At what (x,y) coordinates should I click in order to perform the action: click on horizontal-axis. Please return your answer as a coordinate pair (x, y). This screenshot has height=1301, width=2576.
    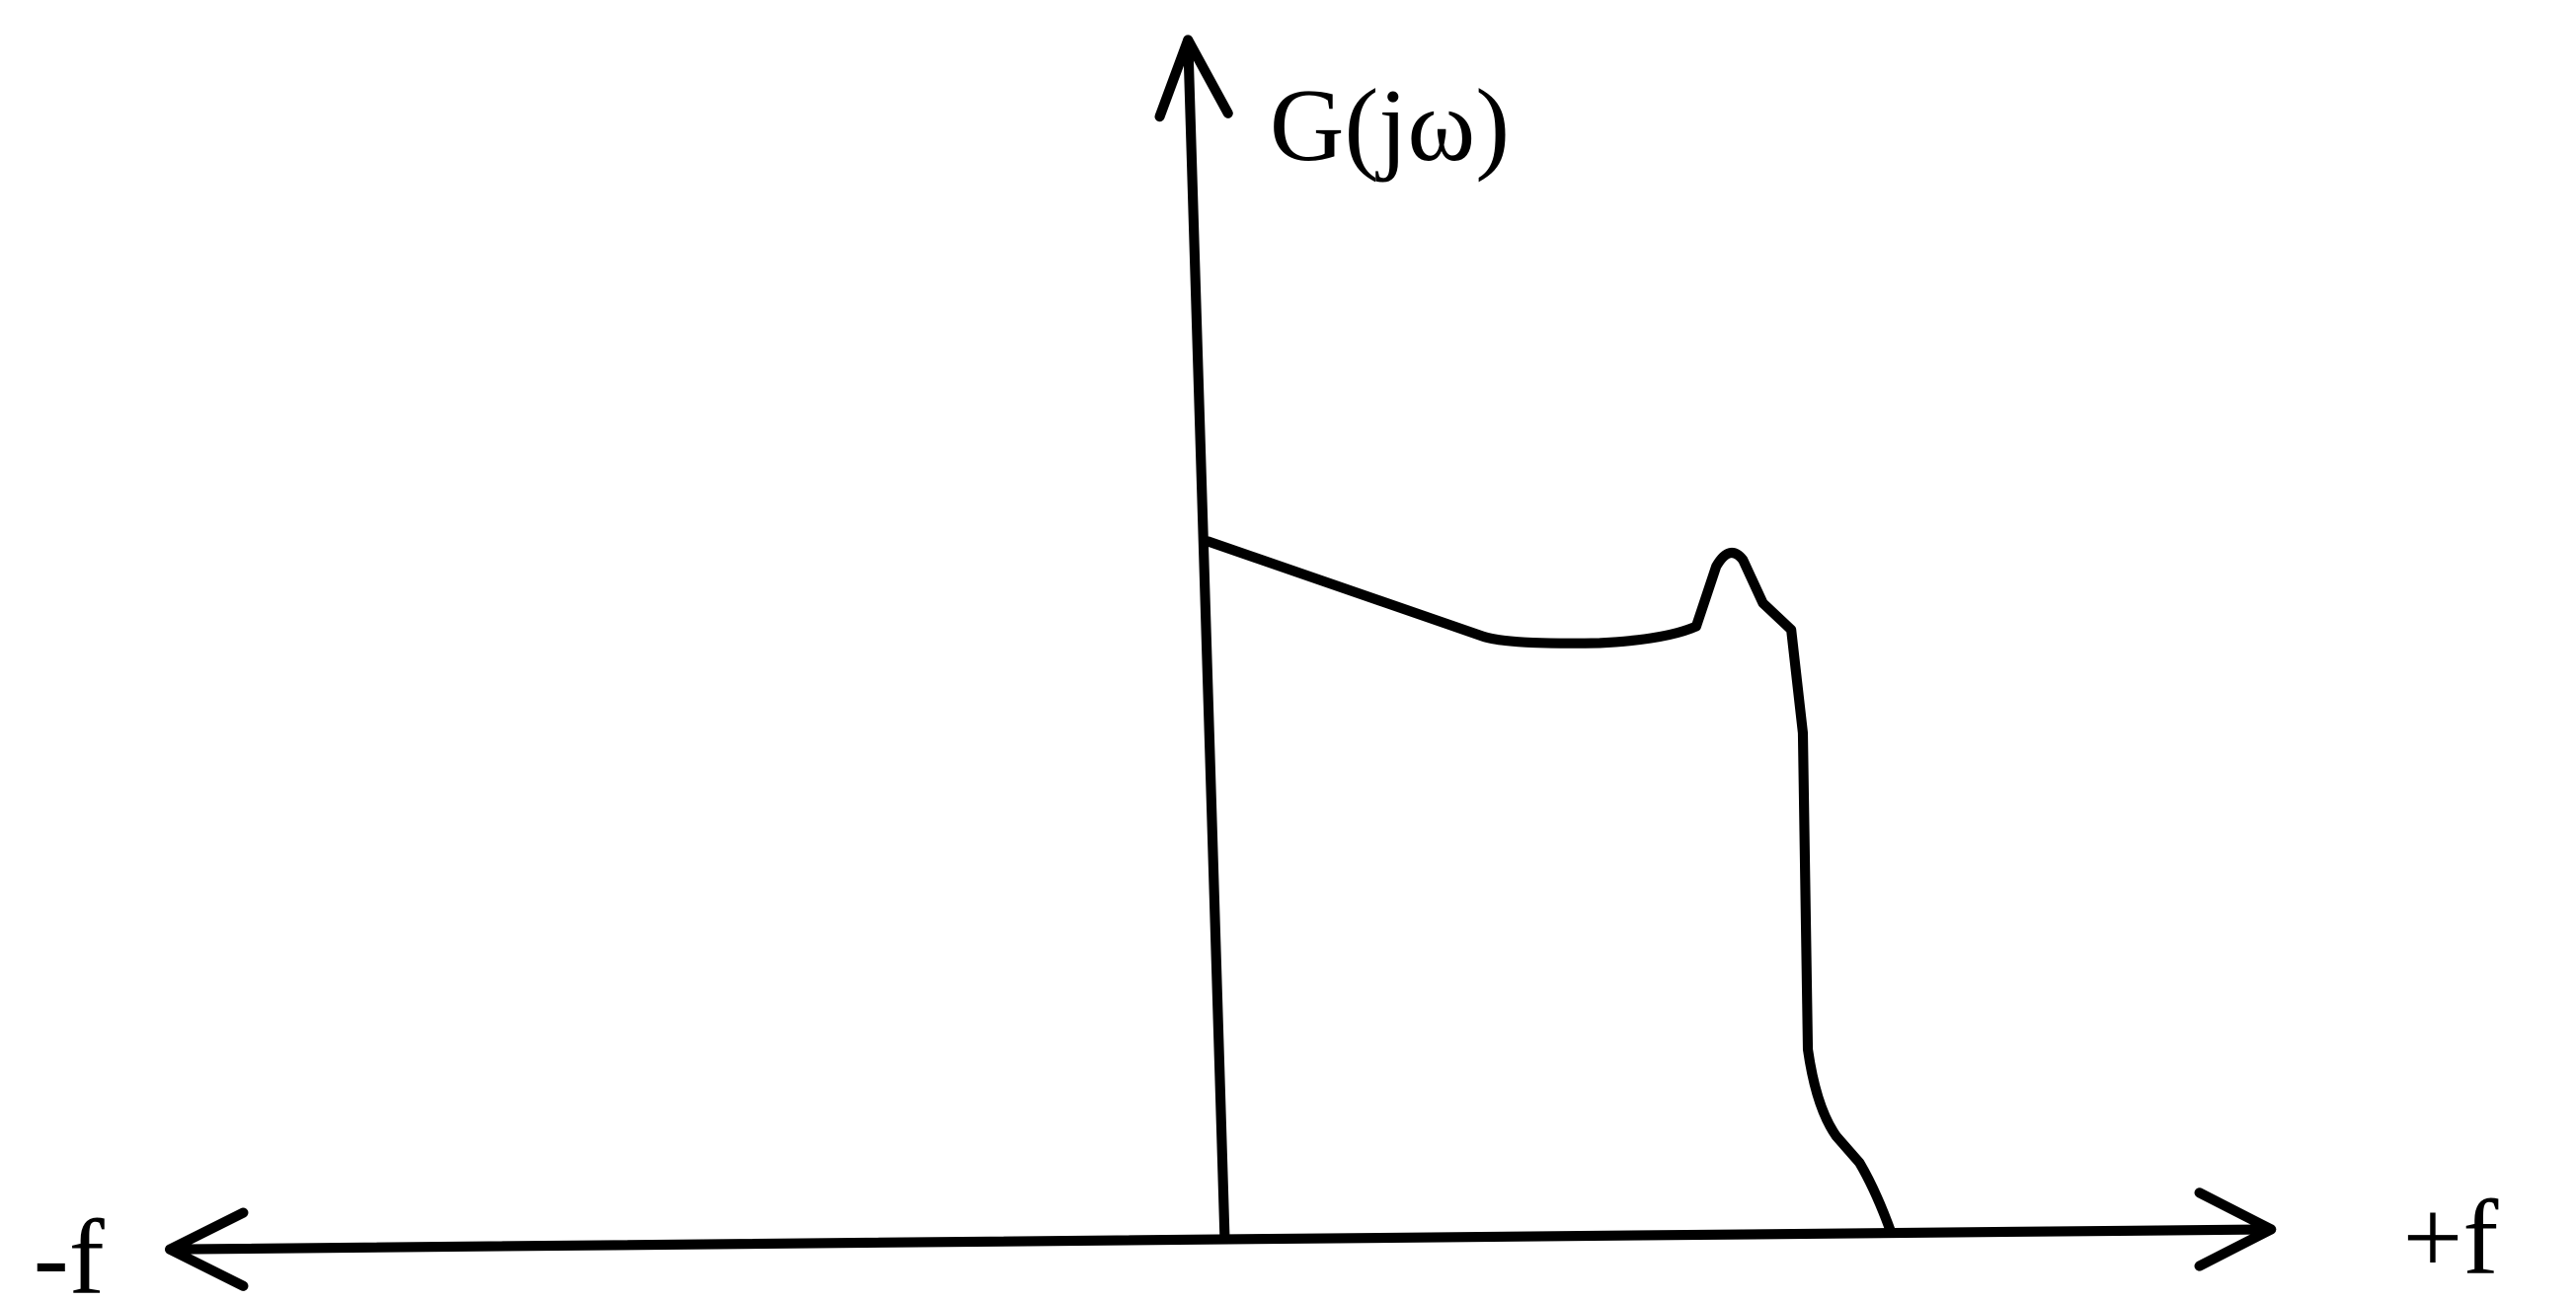
    Looking at the image, I should click on (1221, 1239).